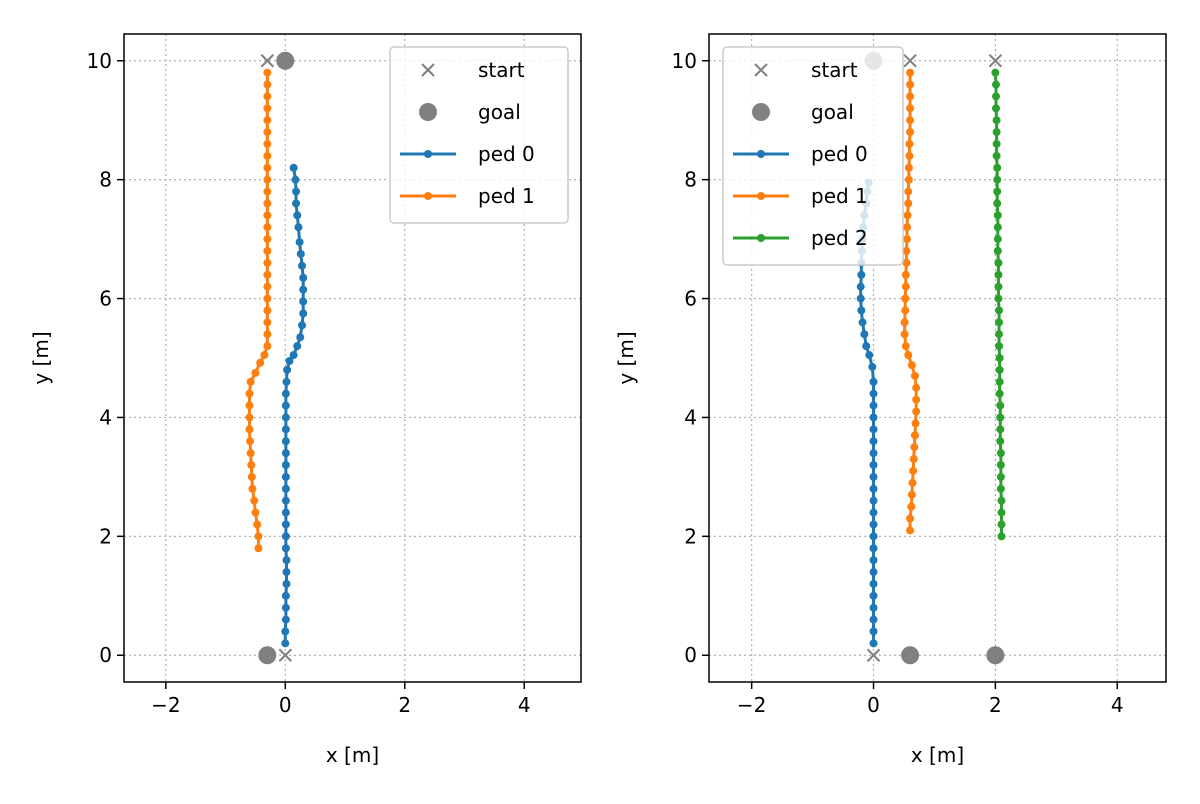  I want to click on y-tick-label: 8, so click(690, 180).